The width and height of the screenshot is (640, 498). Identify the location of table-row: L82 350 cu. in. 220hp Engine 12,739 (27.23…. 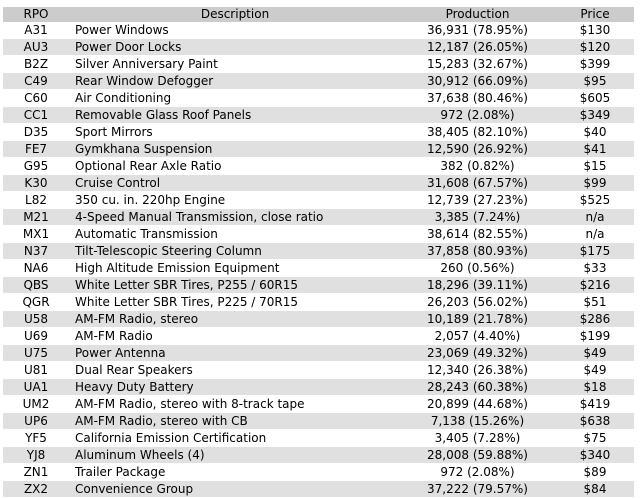
(318, 200).